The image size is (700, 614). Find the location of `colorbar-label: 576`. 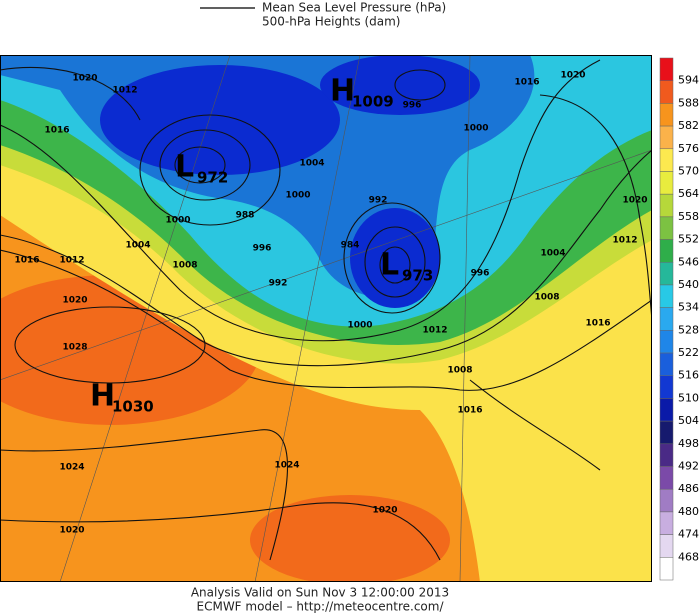

colorbar-label: 576 is located at coordinates (688, 148).